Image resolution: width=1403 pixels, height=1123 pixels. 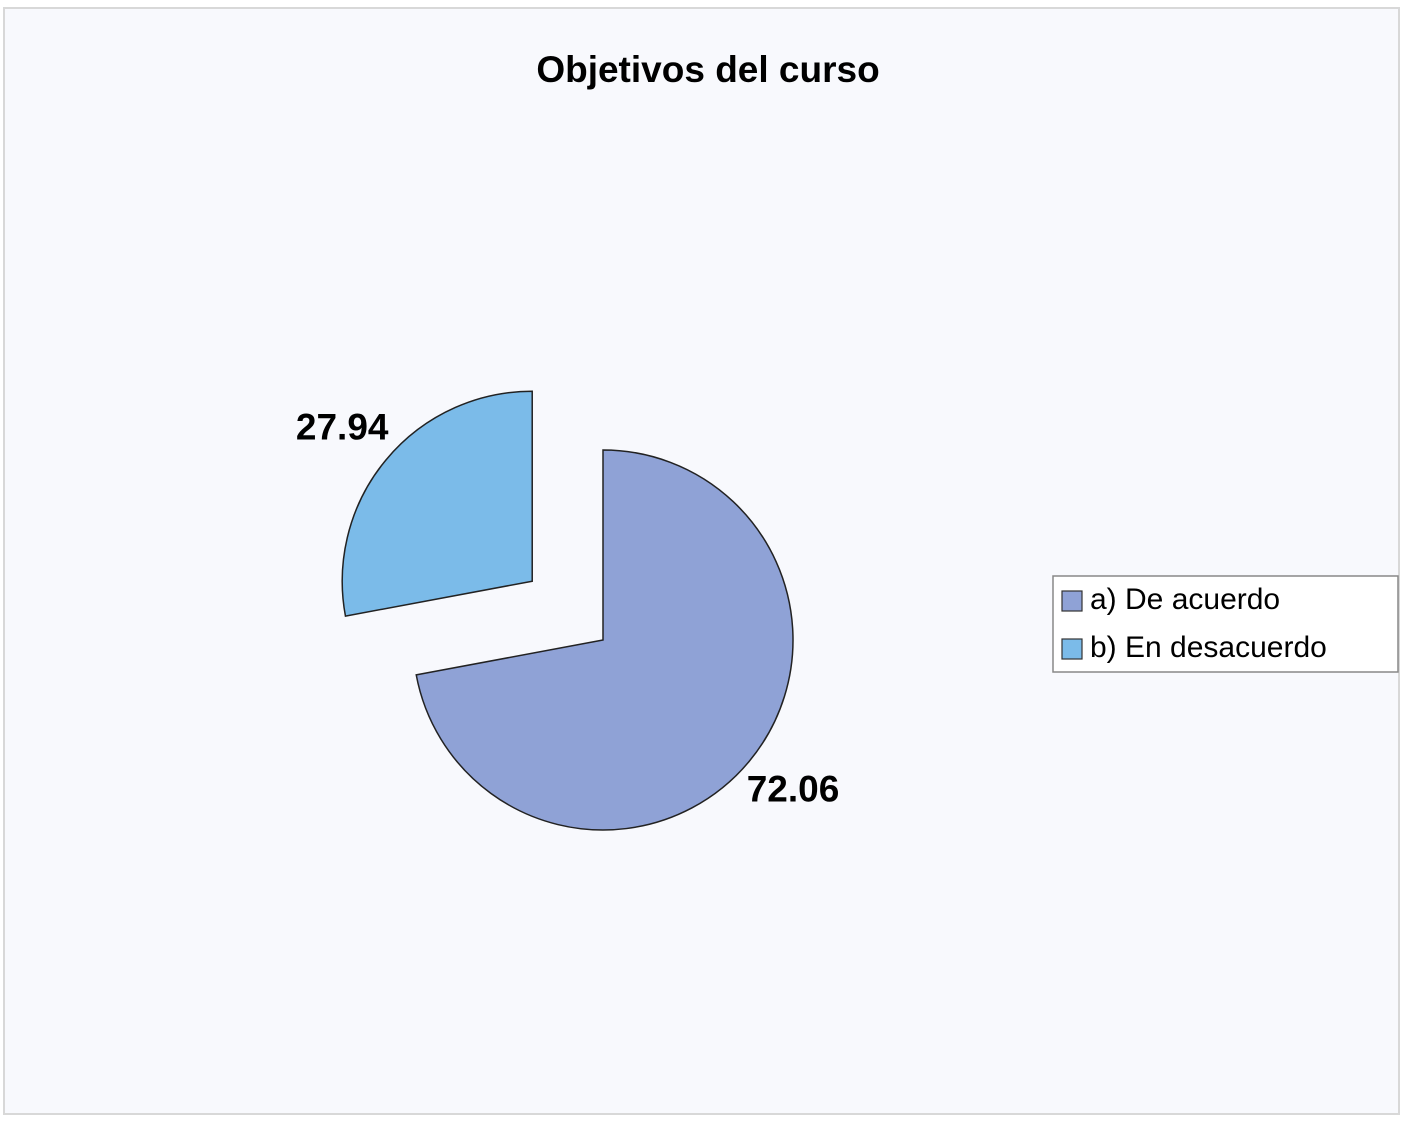 I want to click on legend, so click(x=1225, y=624).